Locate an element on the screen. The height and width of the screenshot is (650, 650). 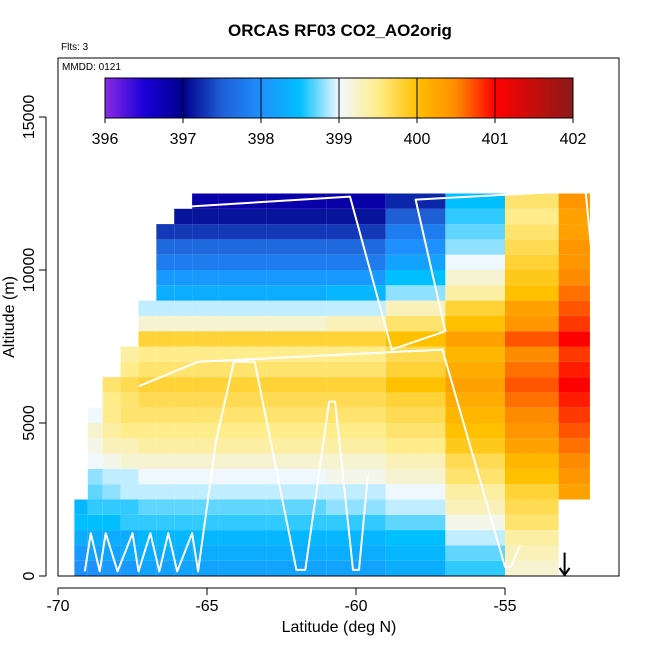
chart-title: ORCAS RF03 CO2_AO2orig is located at coordinates (340, 30).